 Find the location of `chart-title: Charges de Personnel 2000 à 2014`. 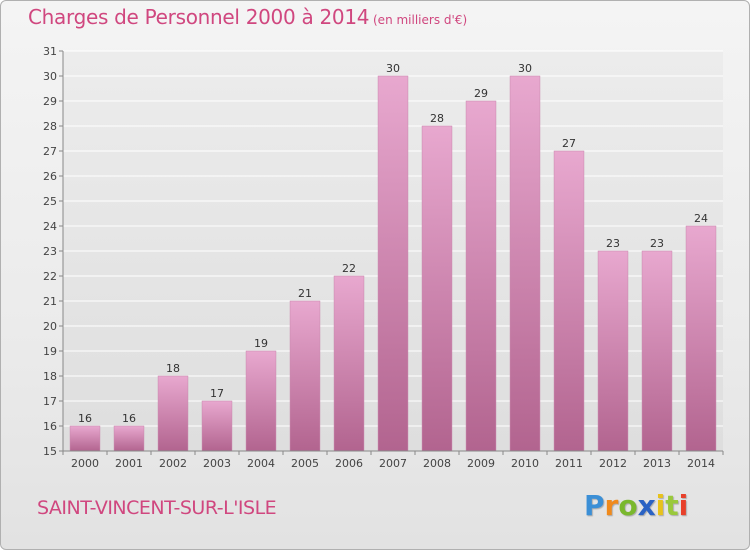

chart-title: Charges de Personnel 2000 à 2014 is located at coordinates (199, 17).